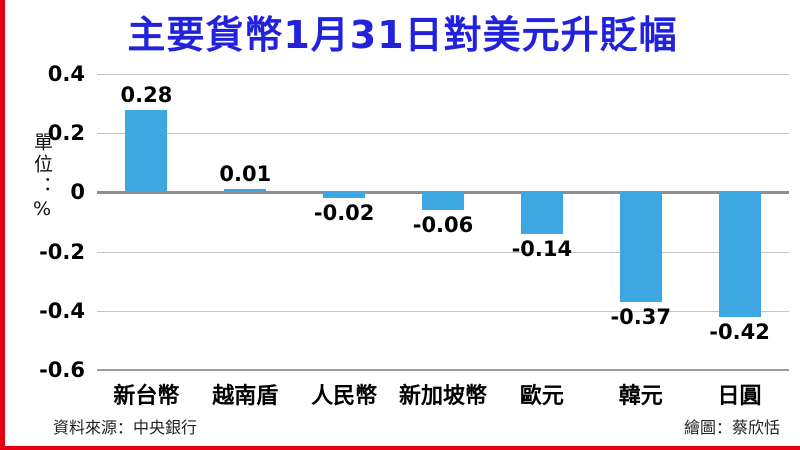  What do you see at coordinates (640, 316) in the screenshot?
I see `value-label: -0.37` at bounding box center [640, 316].